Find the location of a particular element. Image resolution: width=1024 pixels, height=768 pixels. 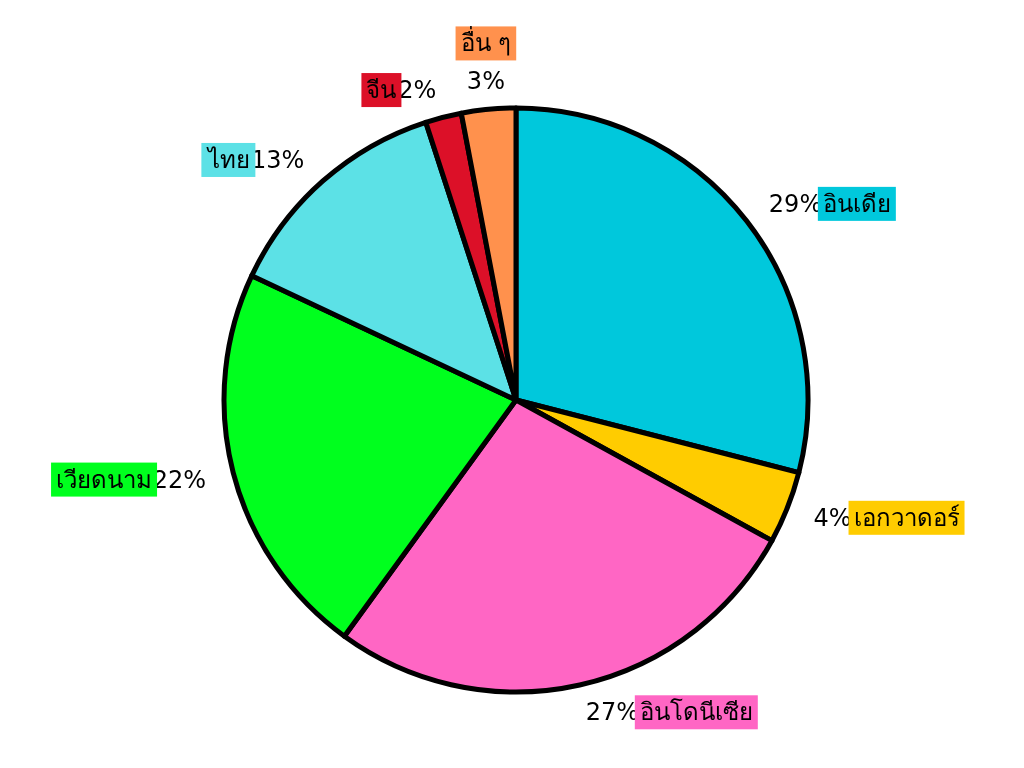

slice-label: เวียดนาม is located at coordinates (104, 479).